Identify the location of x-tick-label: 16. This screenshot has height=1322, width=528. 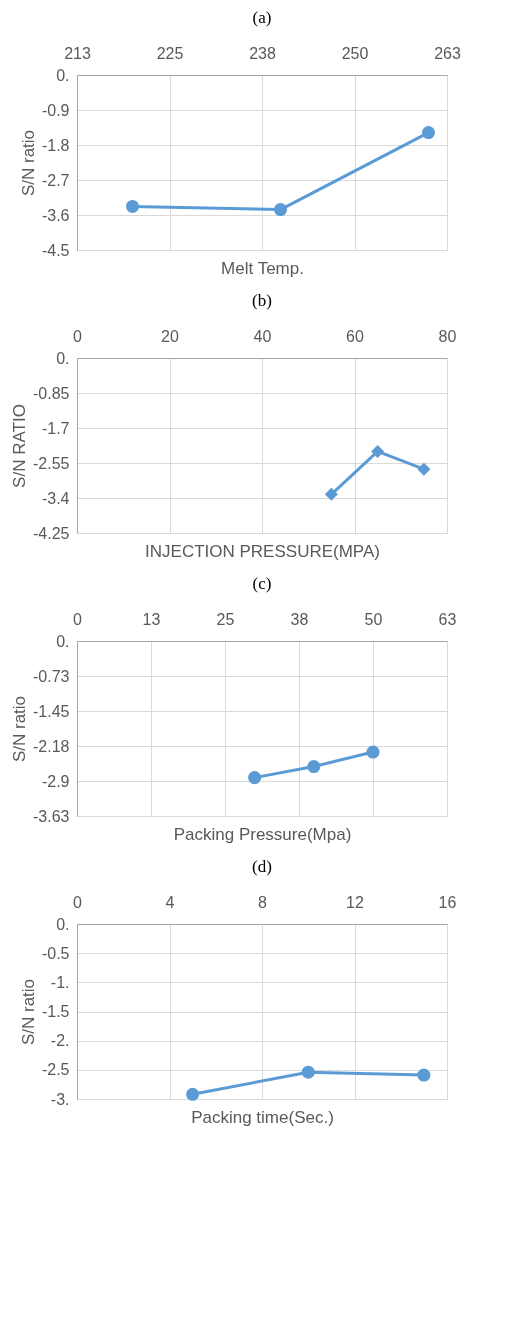
(447, 902).